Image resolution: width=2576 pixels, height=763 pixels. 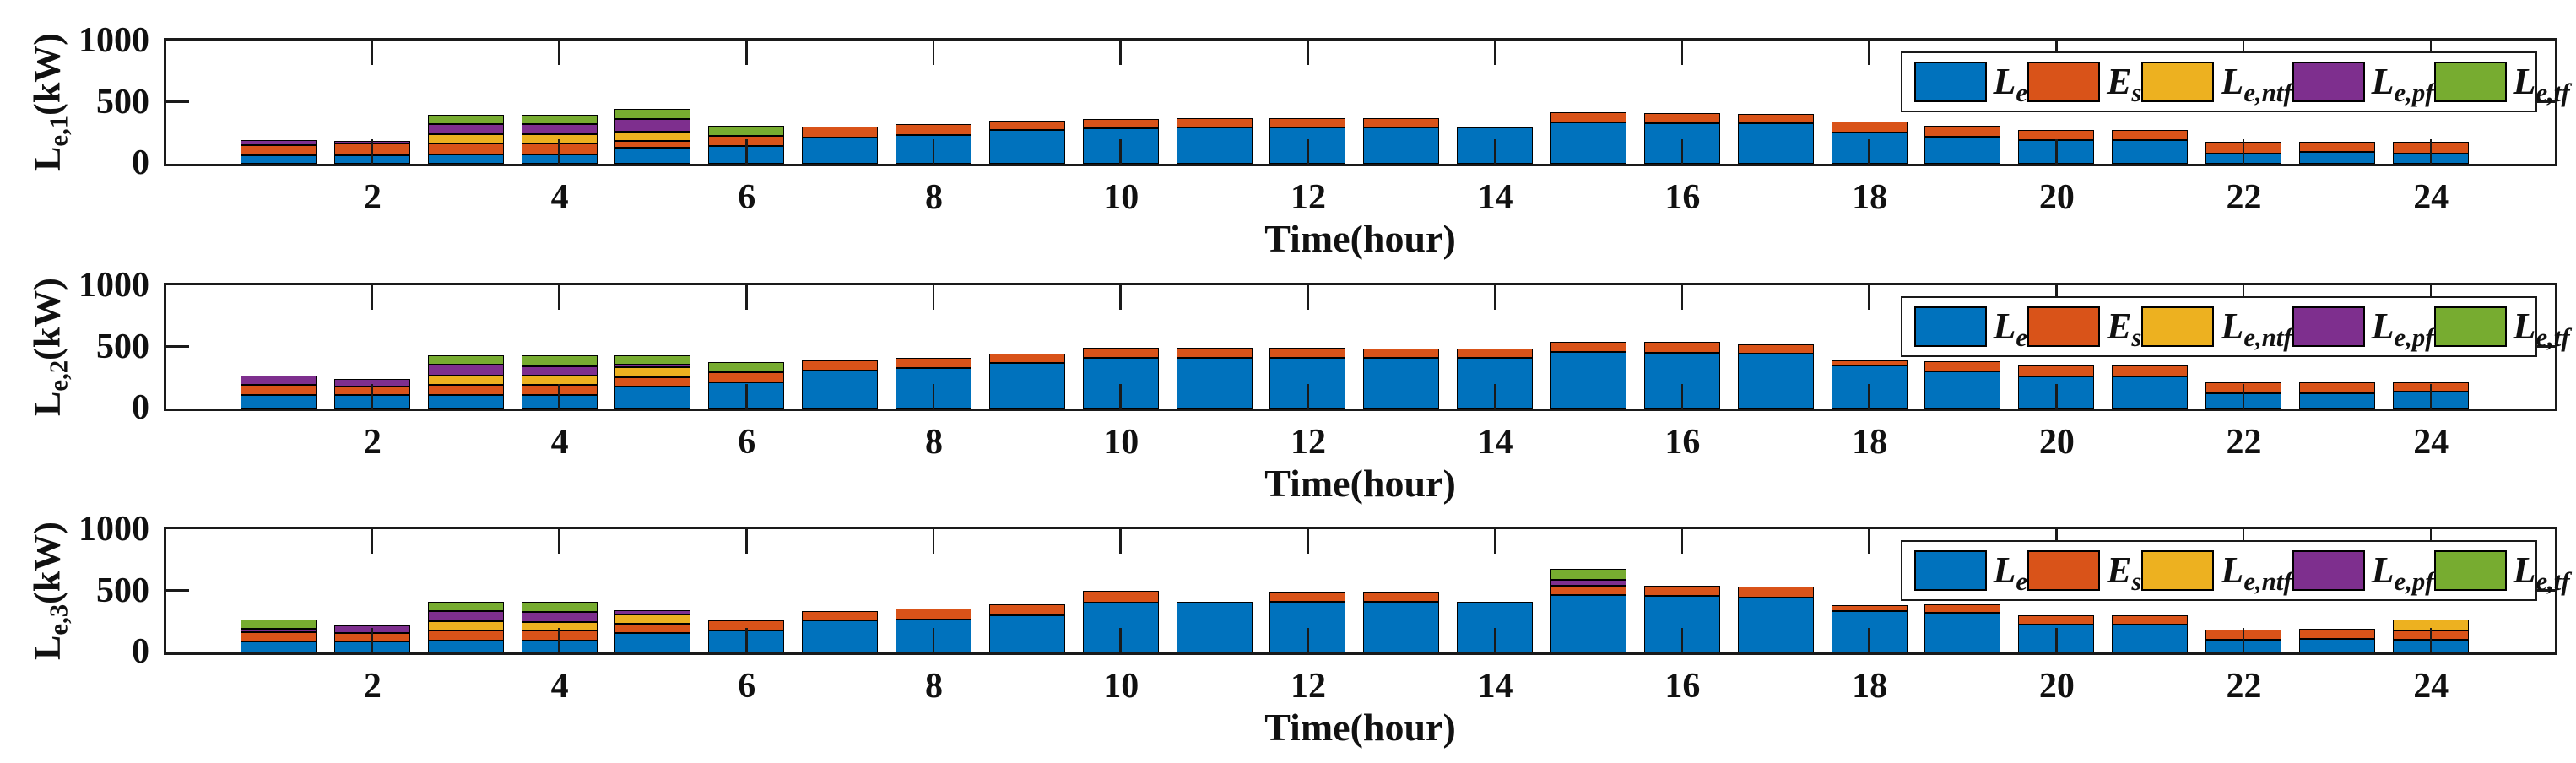 I want to click on legend-swatch-L_e, so click(x=1950, y=81).